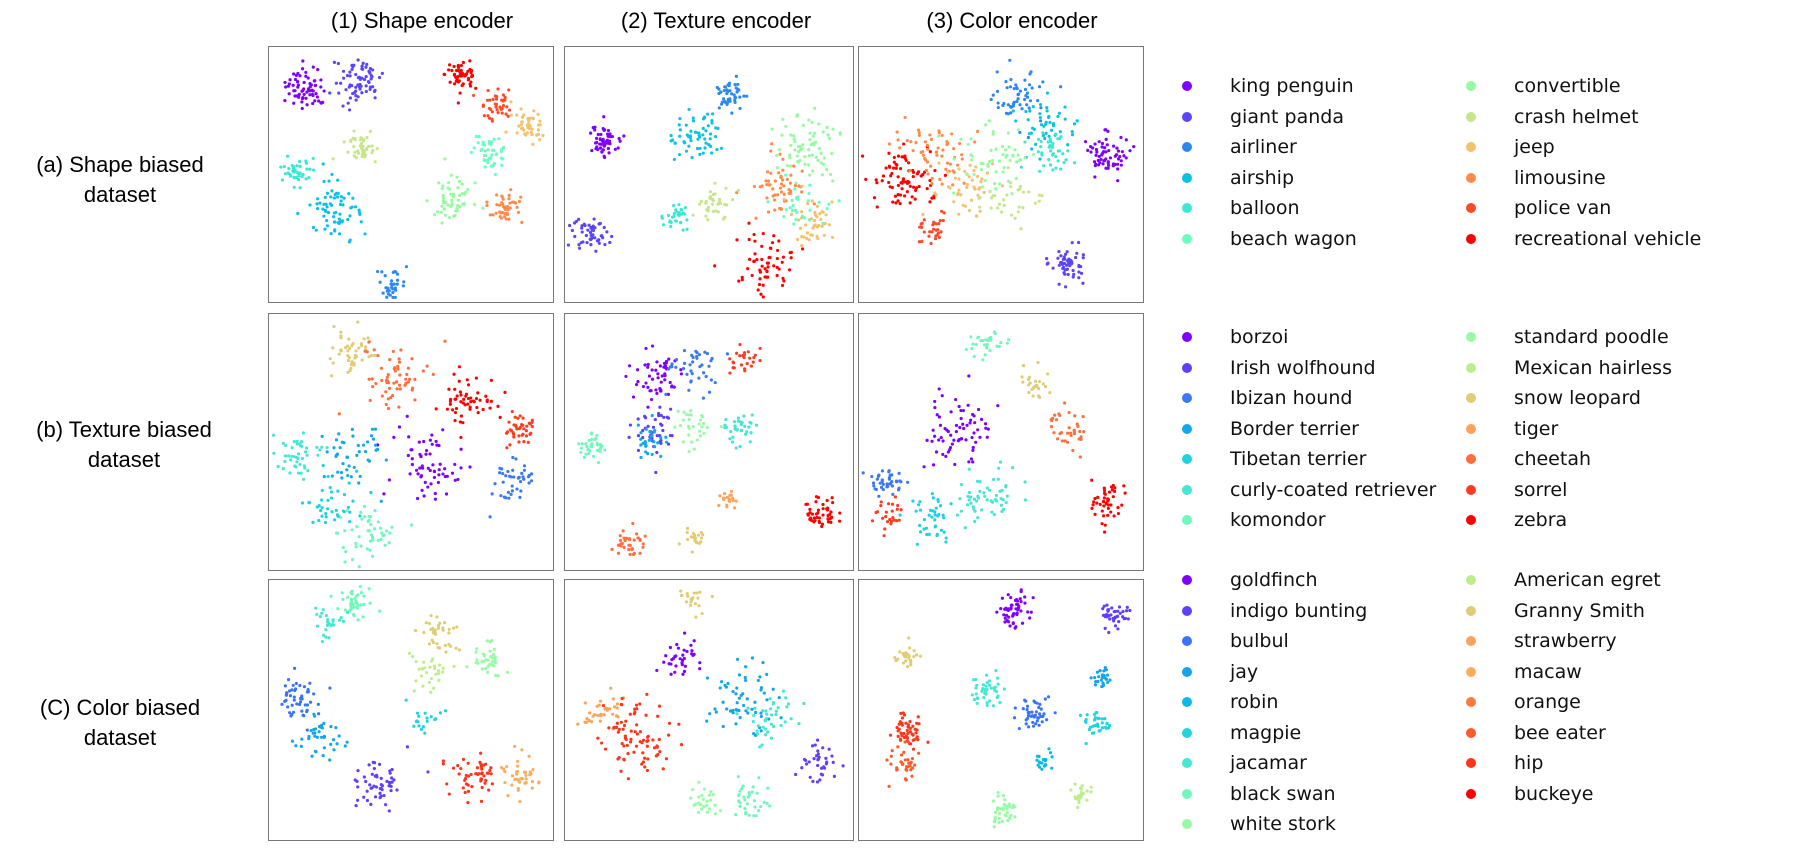  I want to click on legend-label: beach wagon, so click(1293, 238).